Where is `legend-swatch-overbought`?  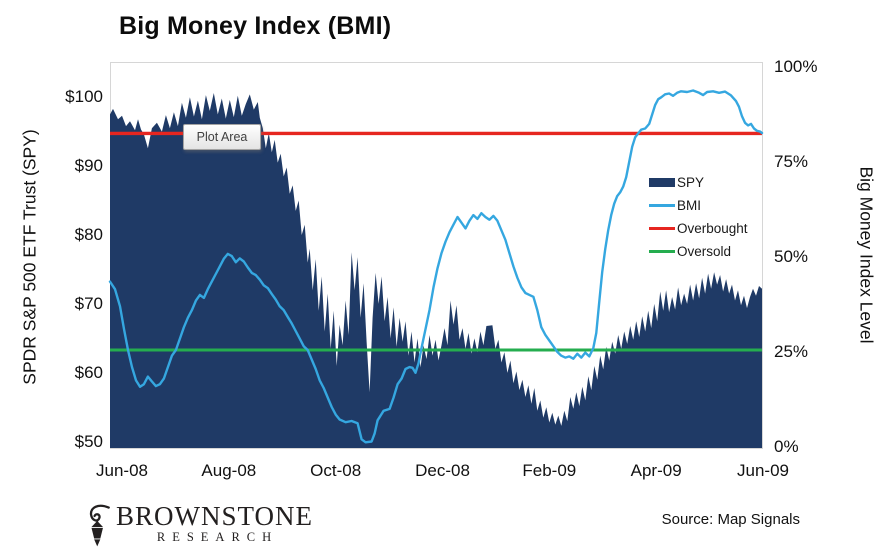
legend-swatch-overbought is located at coordinates (662, 228).